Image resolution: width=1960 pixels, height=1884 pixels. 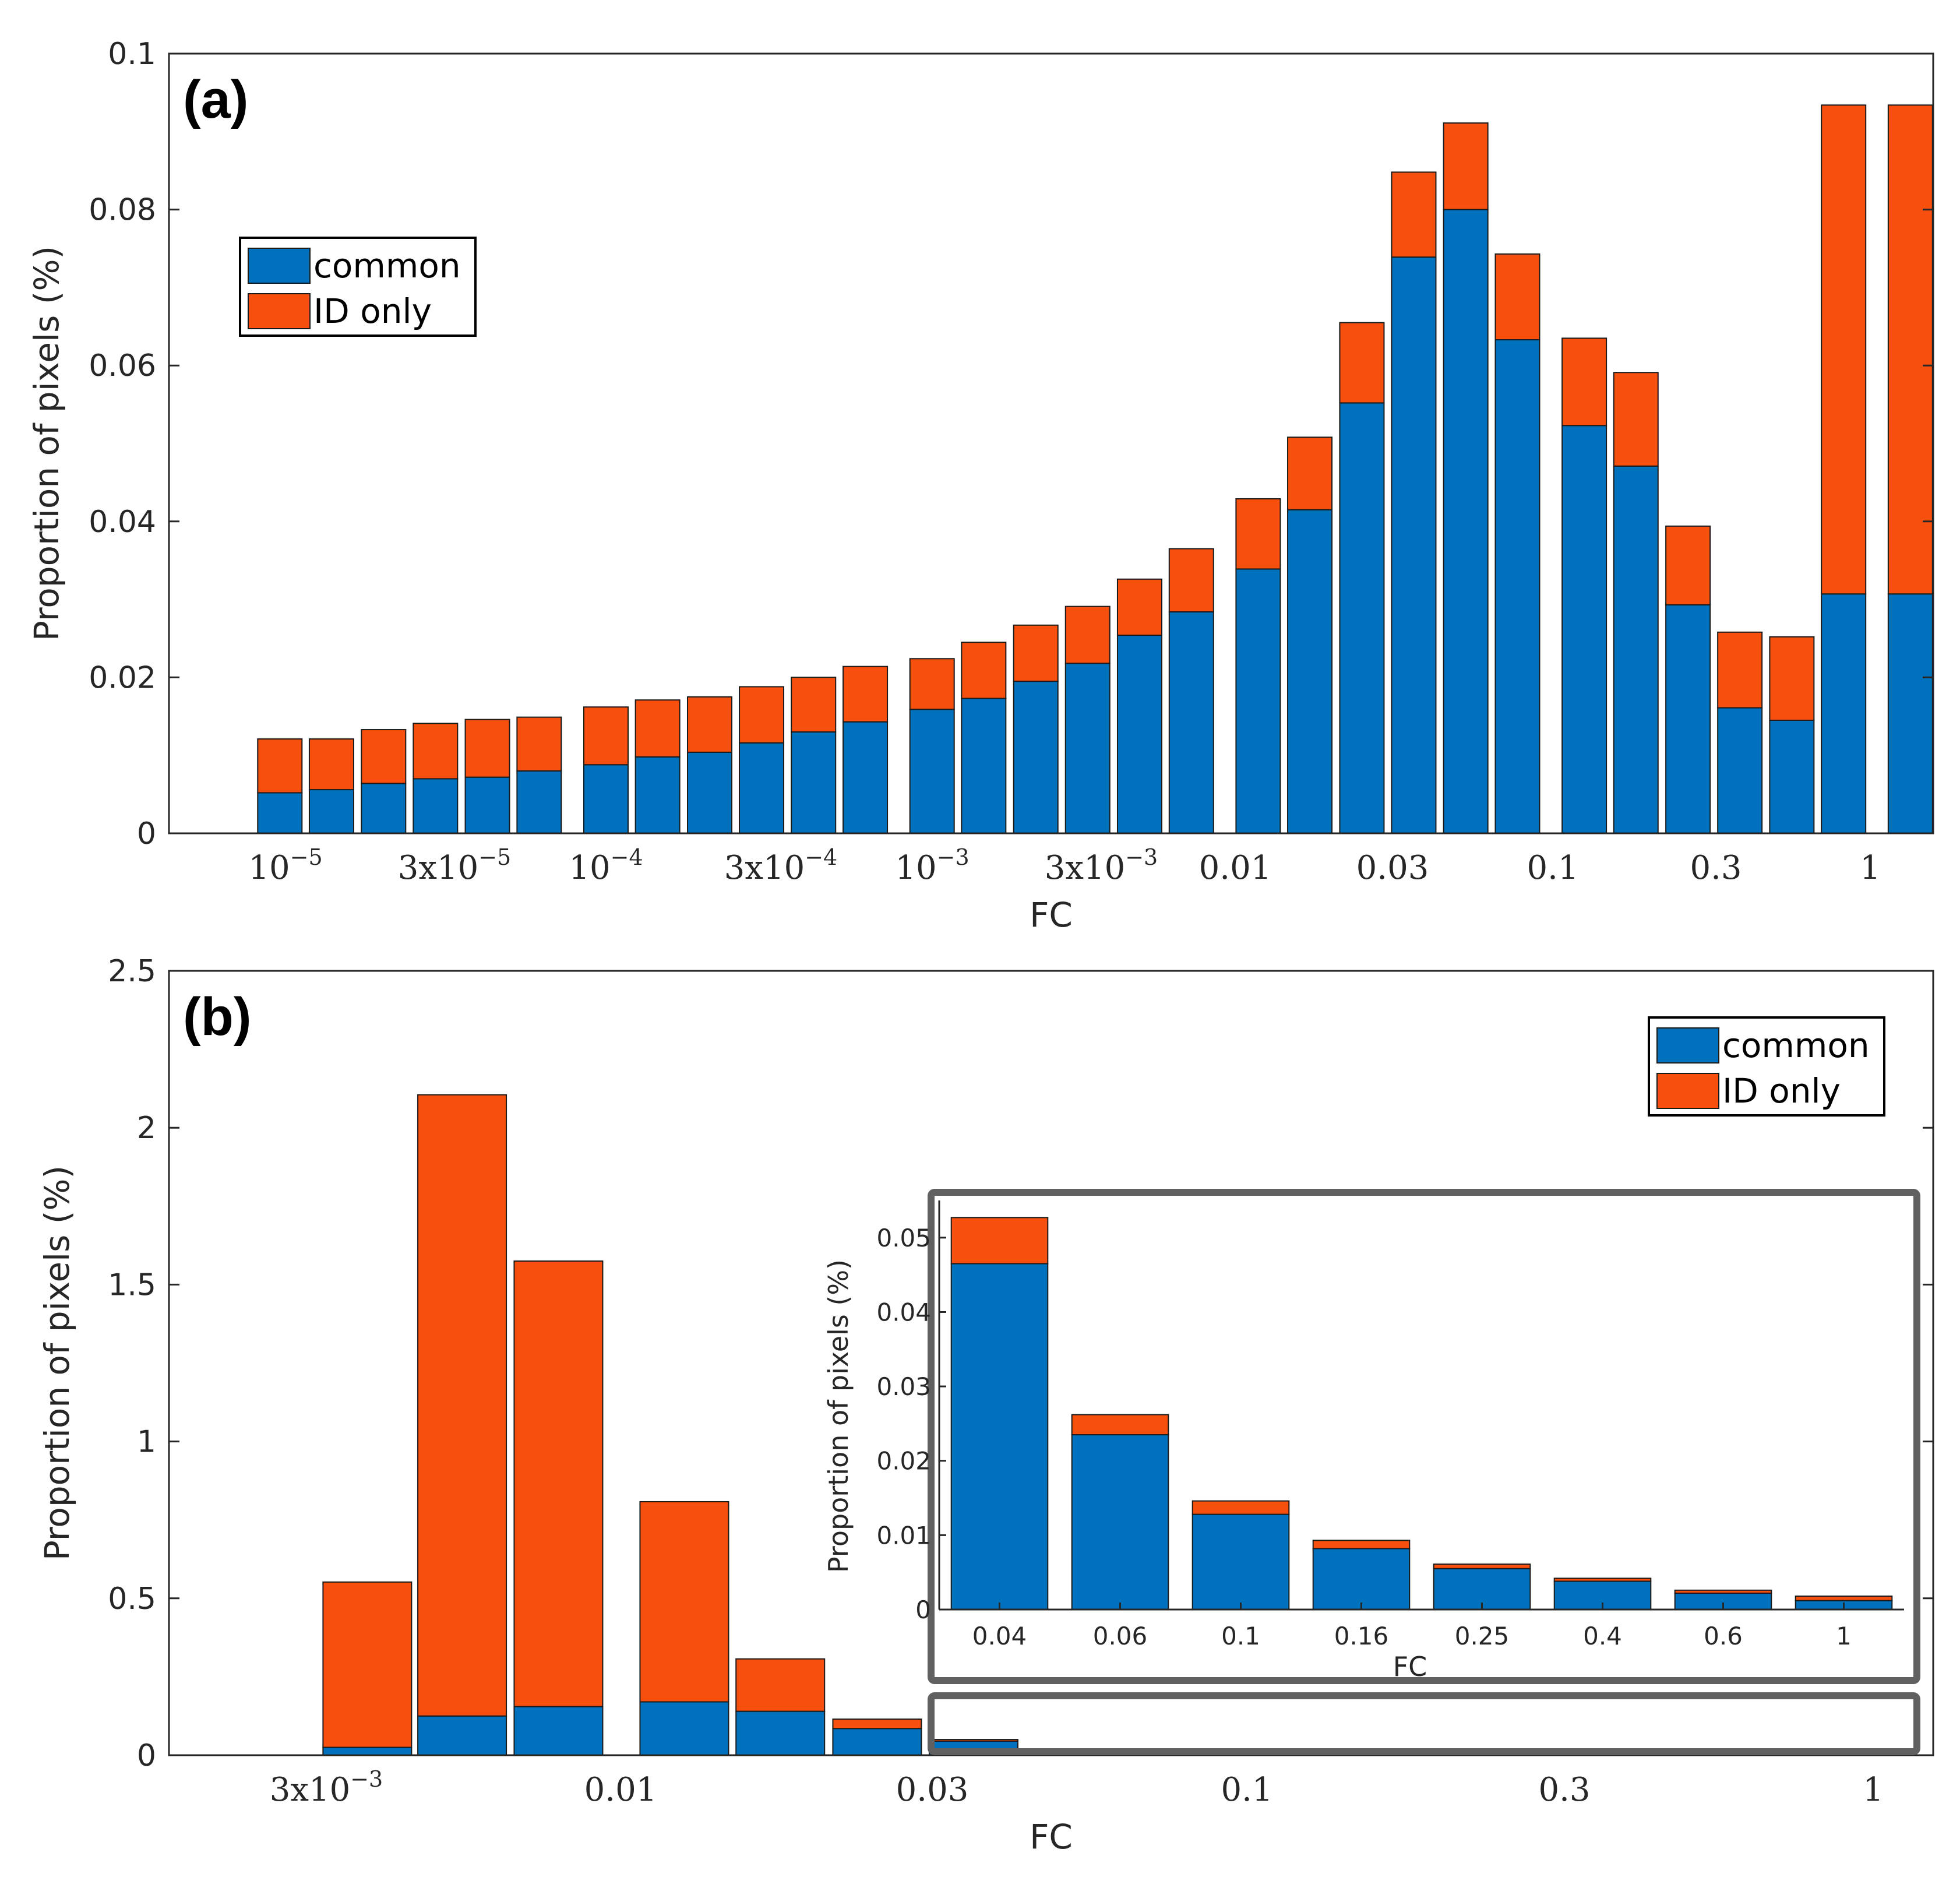 What do you see at coordinates (1235, 868) in the screenshot?
I see `x-tick-label: 0.01` at bounding box center [1235, 868].